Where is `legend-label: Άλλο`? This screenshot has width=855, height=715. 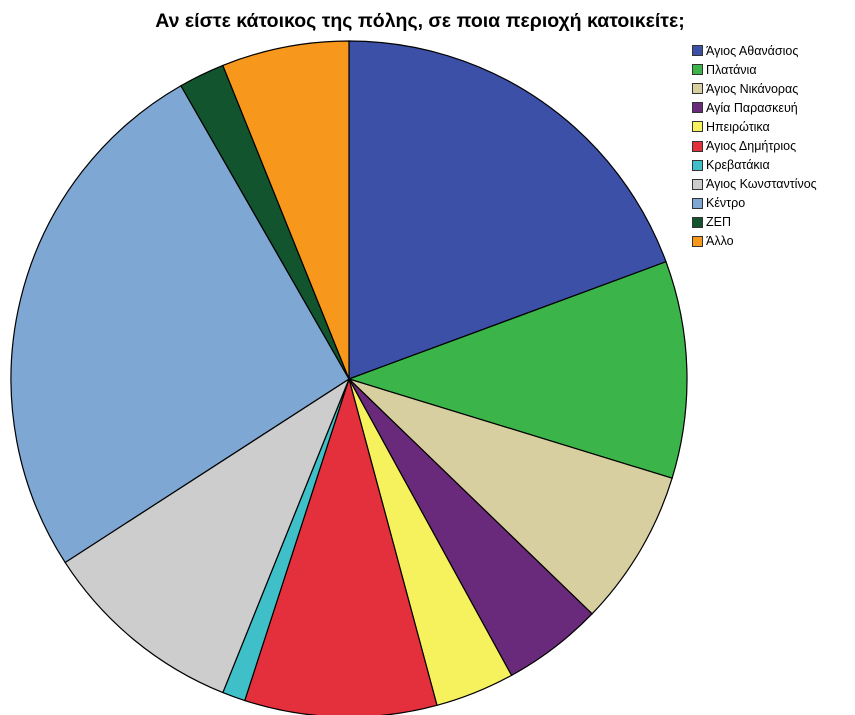
legend-label: Άλλο is located at coordinates (720, 241).